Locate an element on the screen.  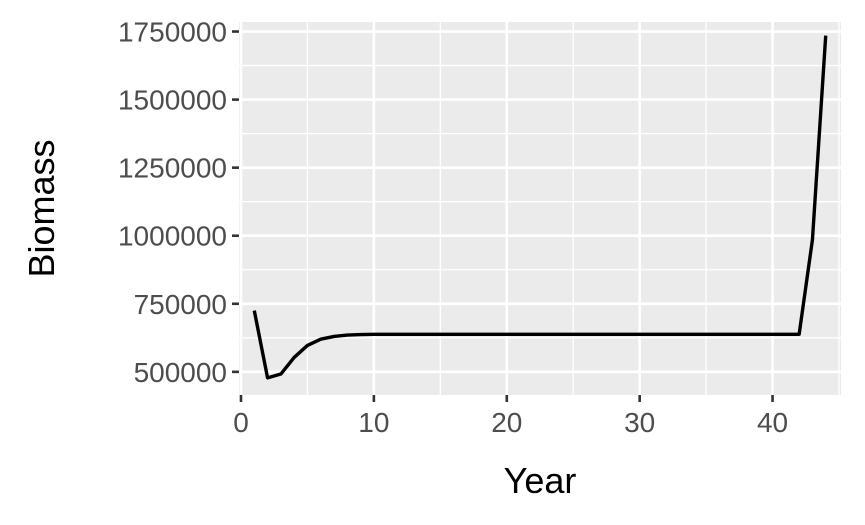
y-tick-label: 1750000 is located at coordinates (172, 32).